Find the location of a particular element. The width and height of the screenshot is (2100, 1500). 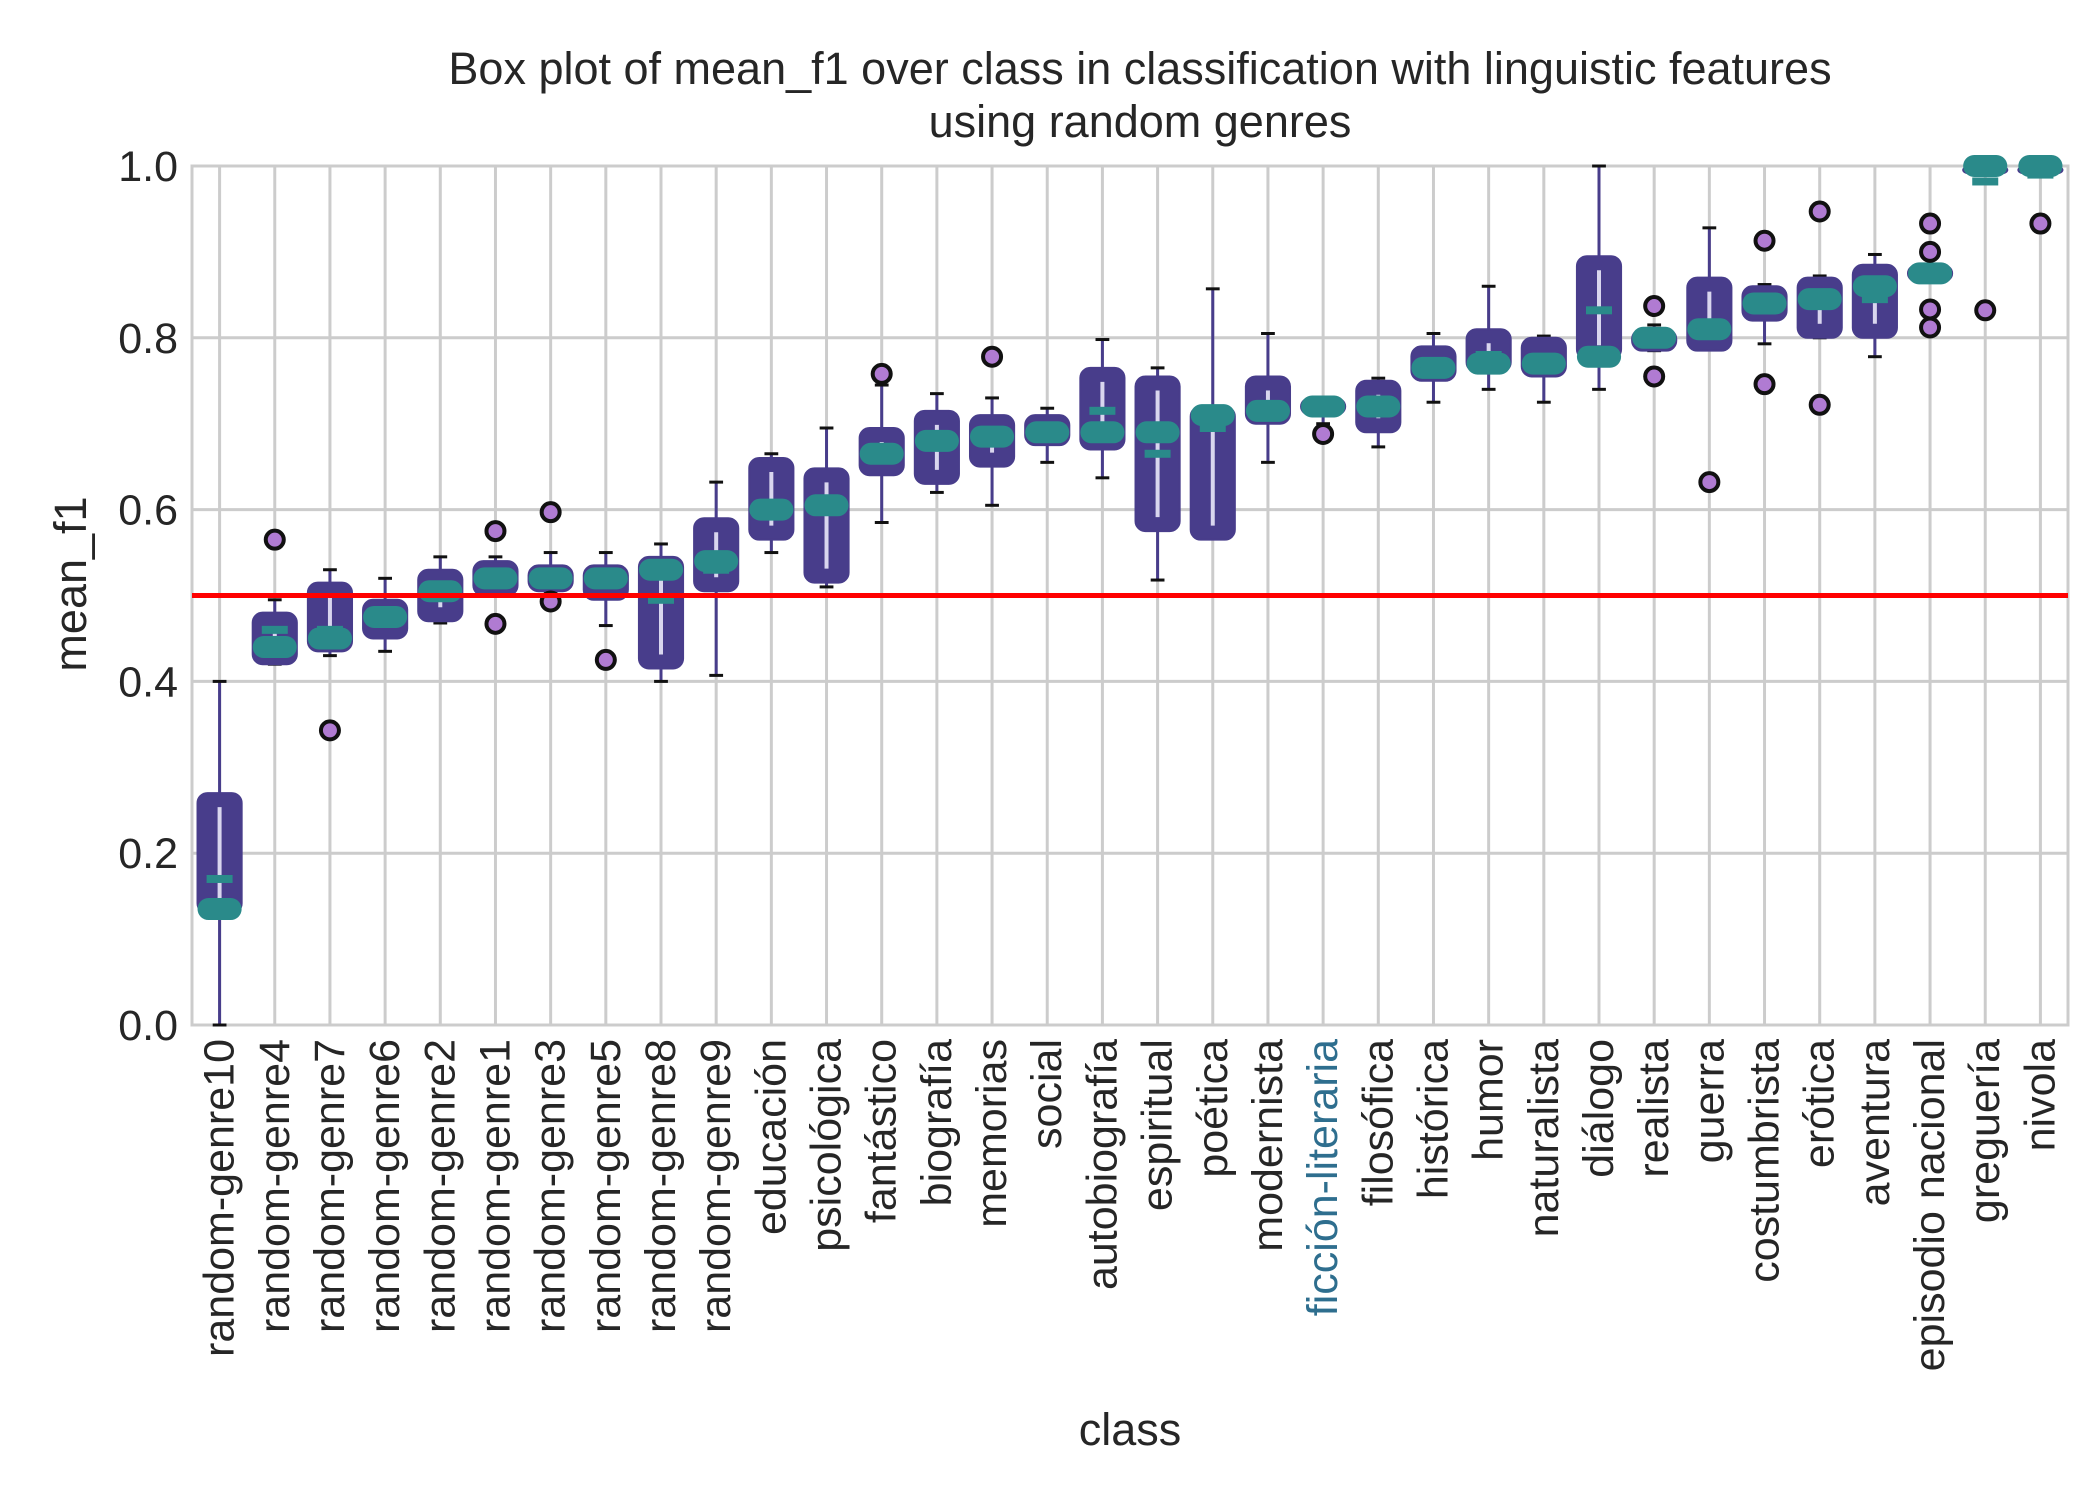

x-tick-label: random-genre4 is located at coordinates (275, 1186).